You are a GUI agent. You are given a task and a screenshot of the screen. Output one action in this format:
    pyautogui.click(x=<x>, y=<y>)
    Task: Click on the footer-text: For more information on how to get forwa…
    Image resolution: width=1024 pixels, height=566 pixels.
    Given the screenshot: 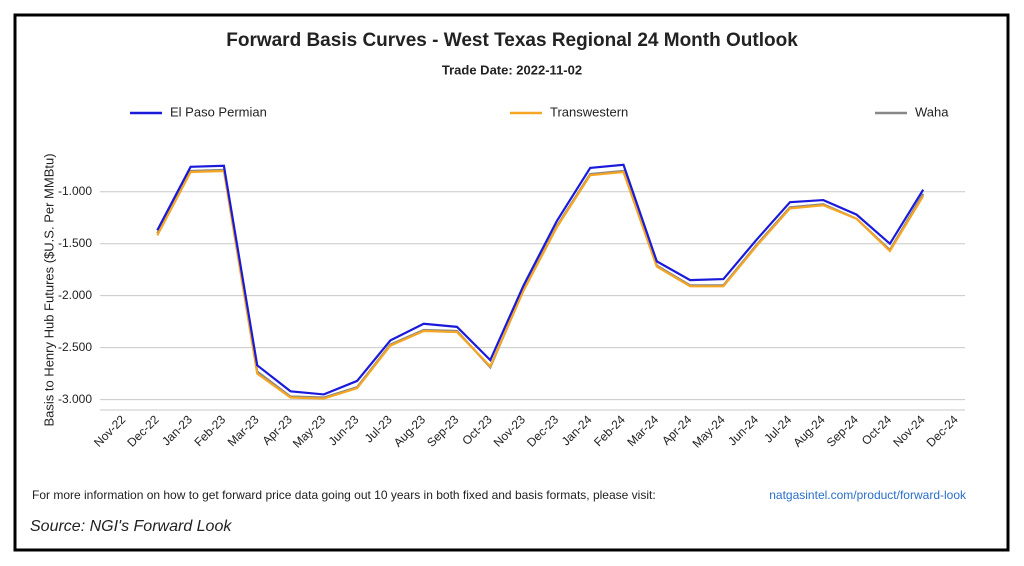 What is the action you would take?
    pyautogui.click(x=344, y=495)
    